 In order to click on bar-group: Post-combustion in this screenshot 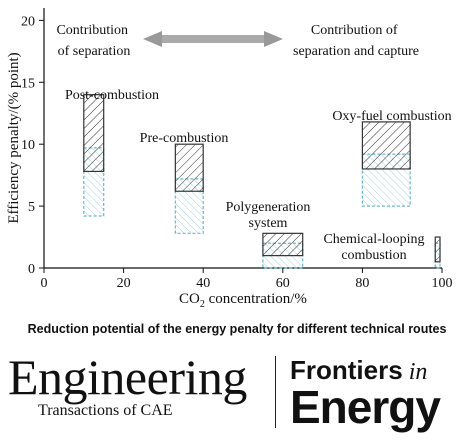, I will do `click(112, 152)`.